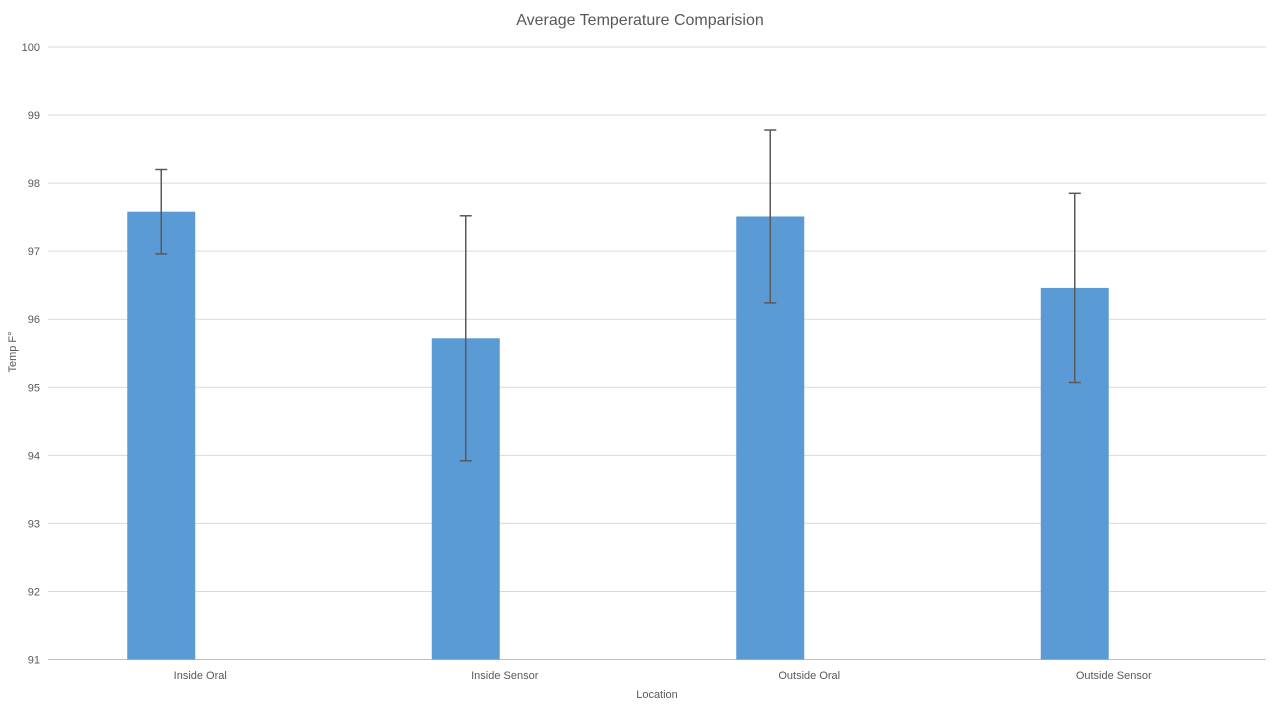 The image size is (1280, 720). What do you see at coordinates (34, 524) in the screenshot?
I see `y-tick-label: 93` at bounding box center [34, 524].